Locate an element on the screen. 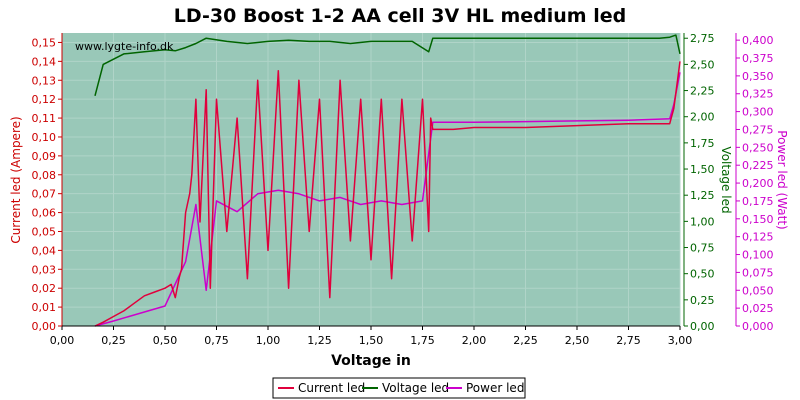  y-right1-tick-label: 1,25 is located at coordinates (702, 195).